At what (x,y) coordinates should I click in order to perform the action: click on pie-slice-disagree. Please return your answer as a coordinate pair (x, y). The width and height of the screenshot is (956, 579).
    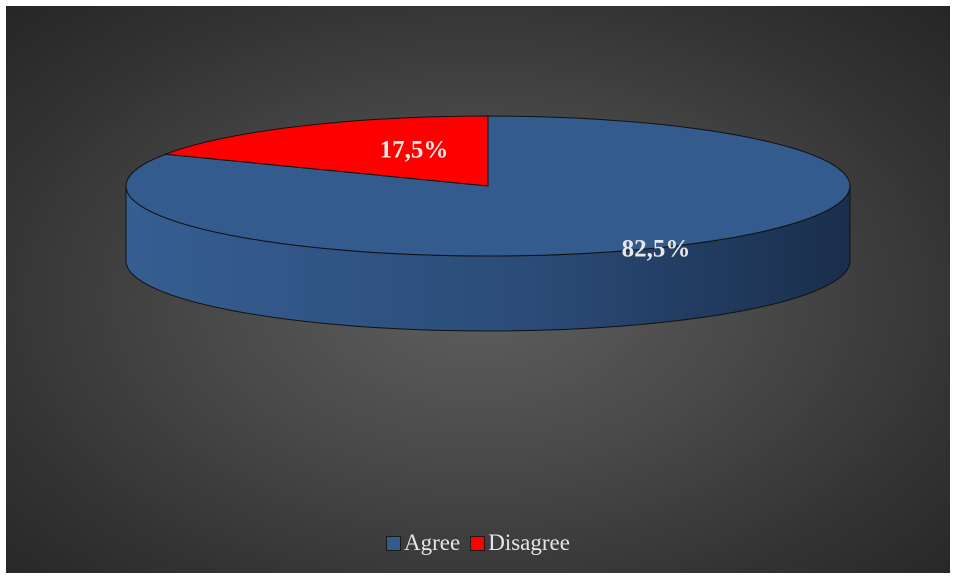
    Looking at the image, I should click on (327, 151).